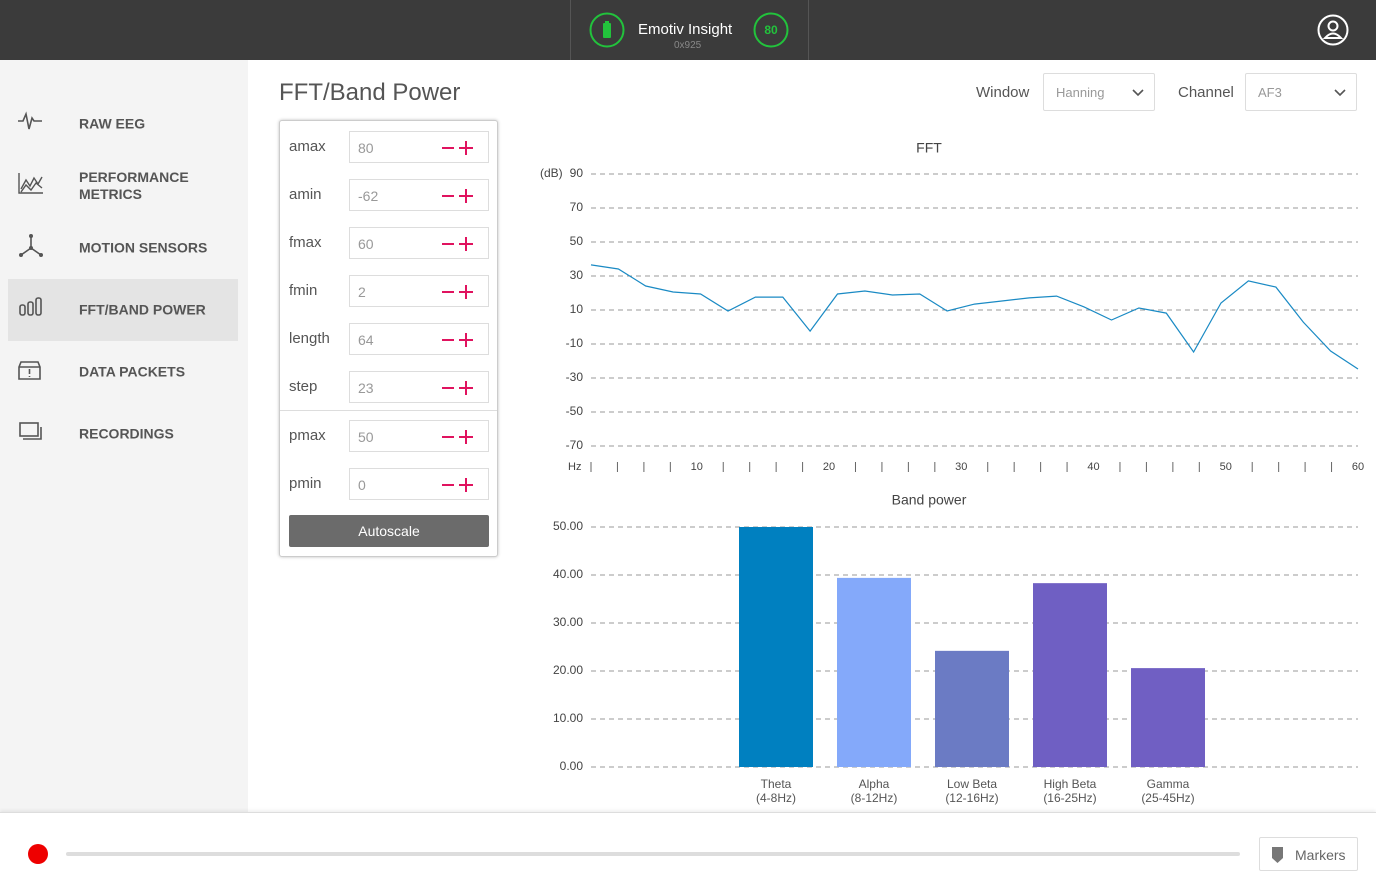 The image size is (1376, 894). What do you see at coordinates (634, 854) in the screenshot?
I see `timeline` at bounding box center [634, 854].